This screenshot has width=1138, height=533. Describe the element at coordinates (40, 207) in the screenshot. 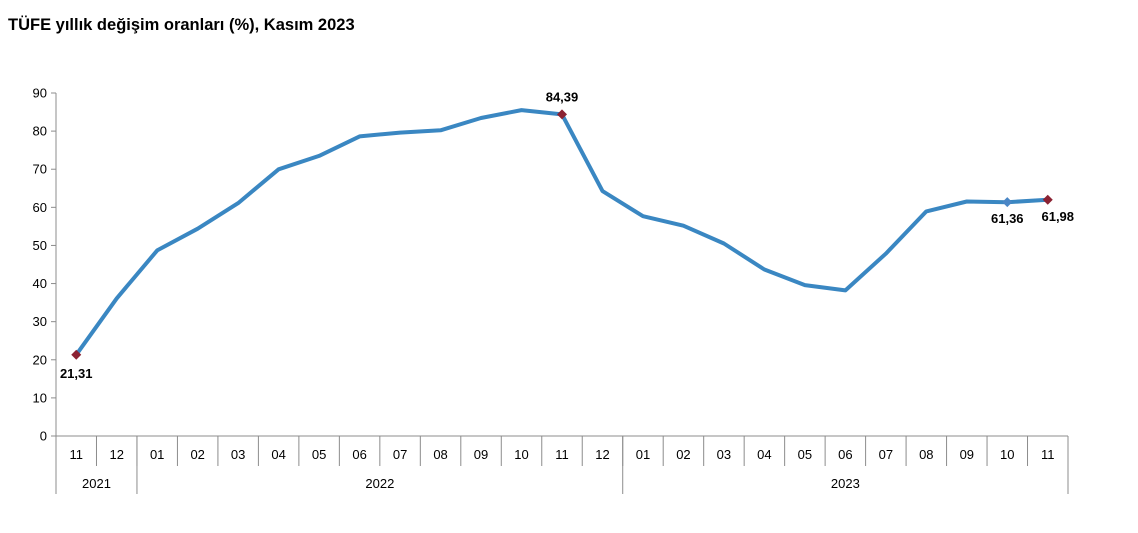

I see `y-tick-label: 60` at that location.